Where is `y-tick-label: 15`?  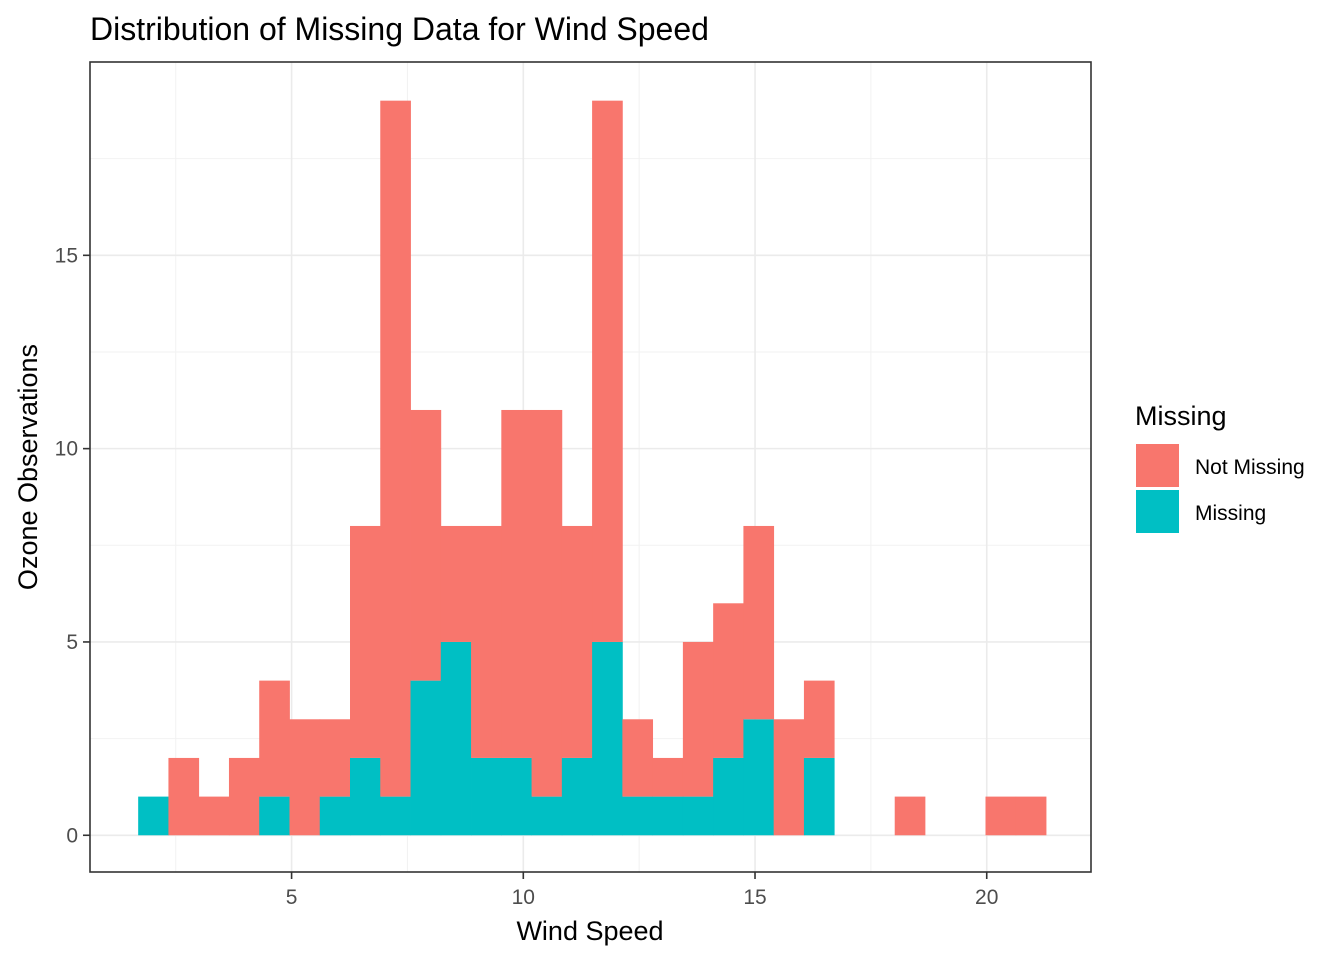 y-tick-label: 15 is located at coordinates (66, 255).